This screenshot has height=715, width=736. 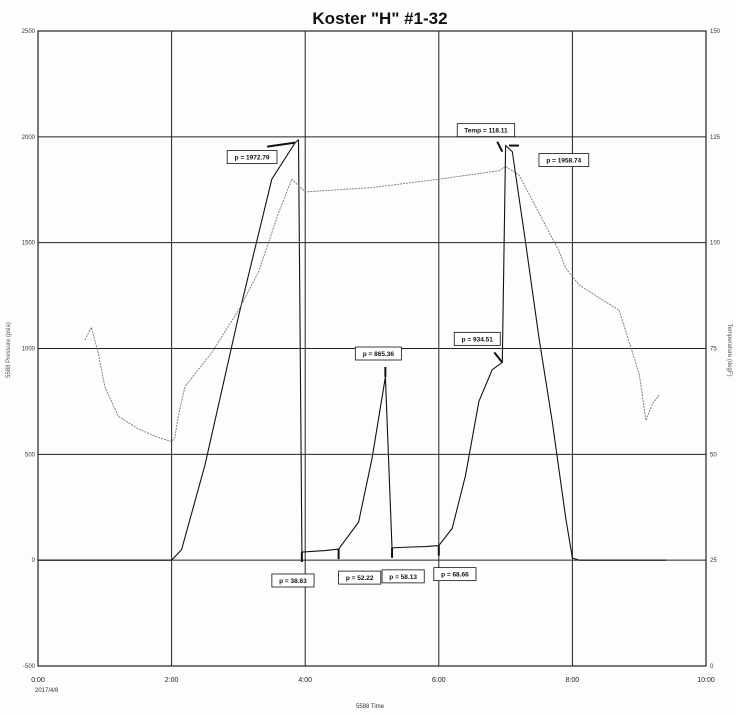 I want to click on x-tick: 4:00, so click(x=305, y=680).